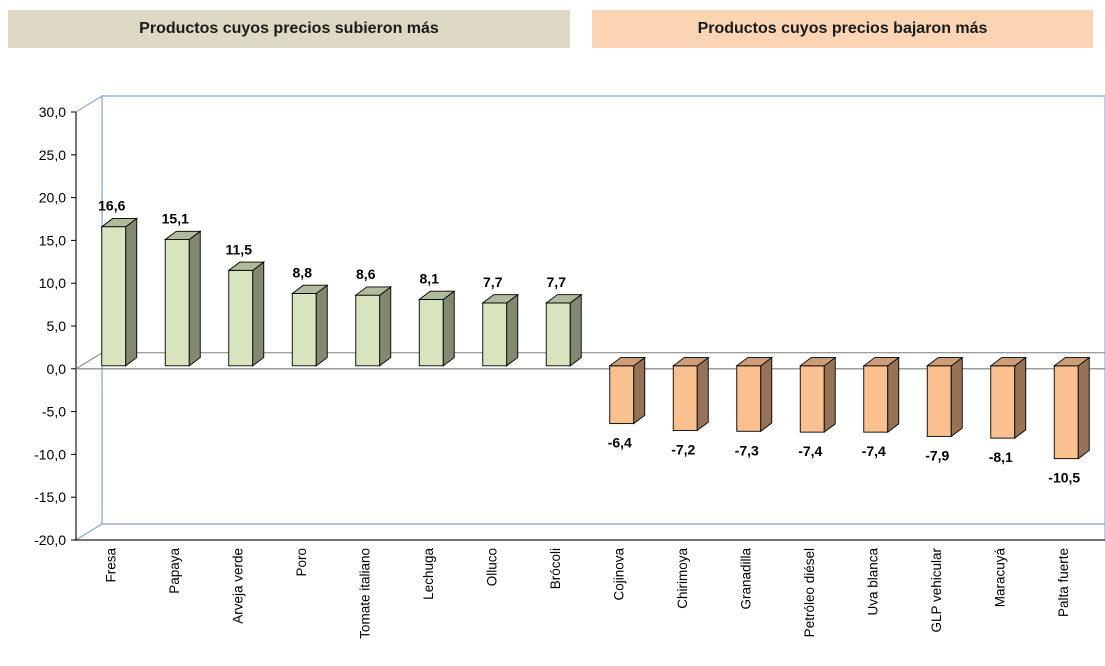 The image size is (1105, 666). I want to click on data-label: 8,8, so click(303, 272).